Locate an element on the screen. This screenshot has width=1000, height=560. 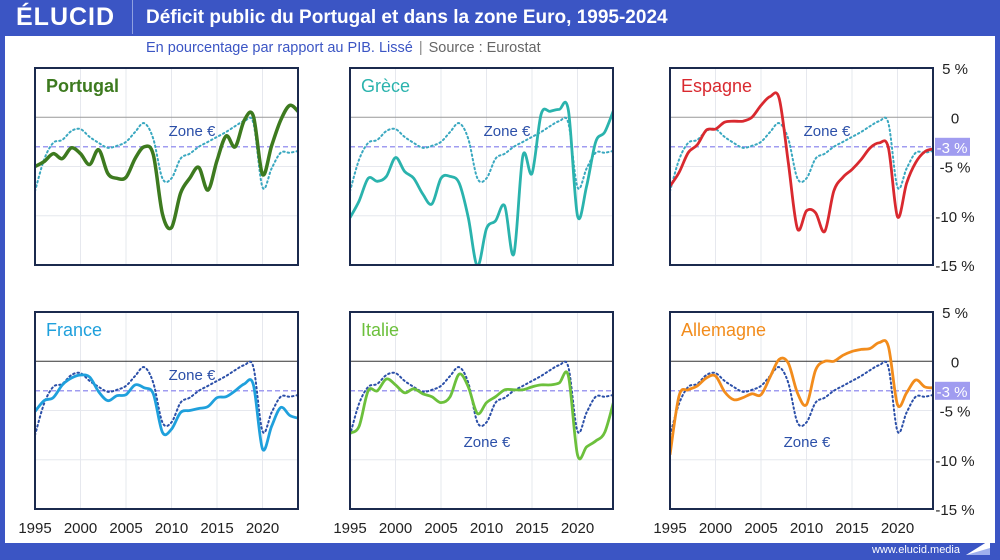
series-line-espagne is located at coordinates (801, 162).